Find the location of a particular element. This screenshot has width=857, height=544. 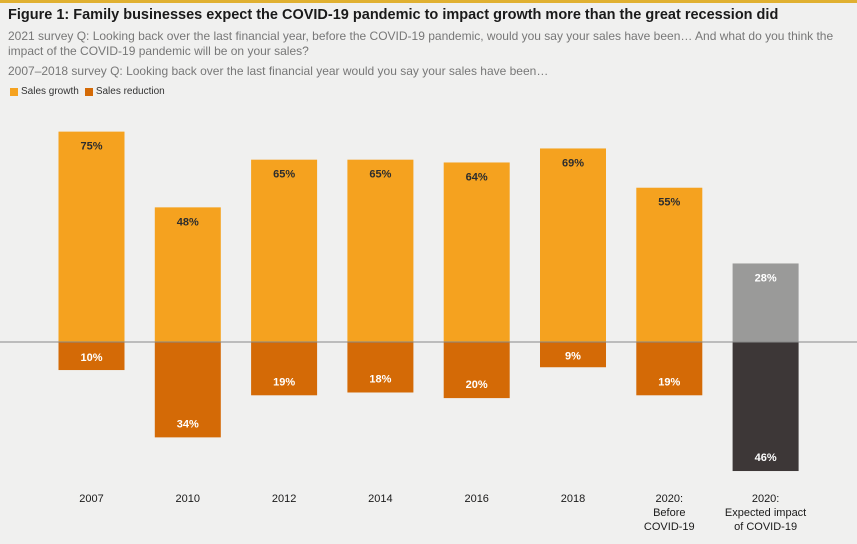

x-tick-label-0-0: 2007 is located at coordinates (91, 499).